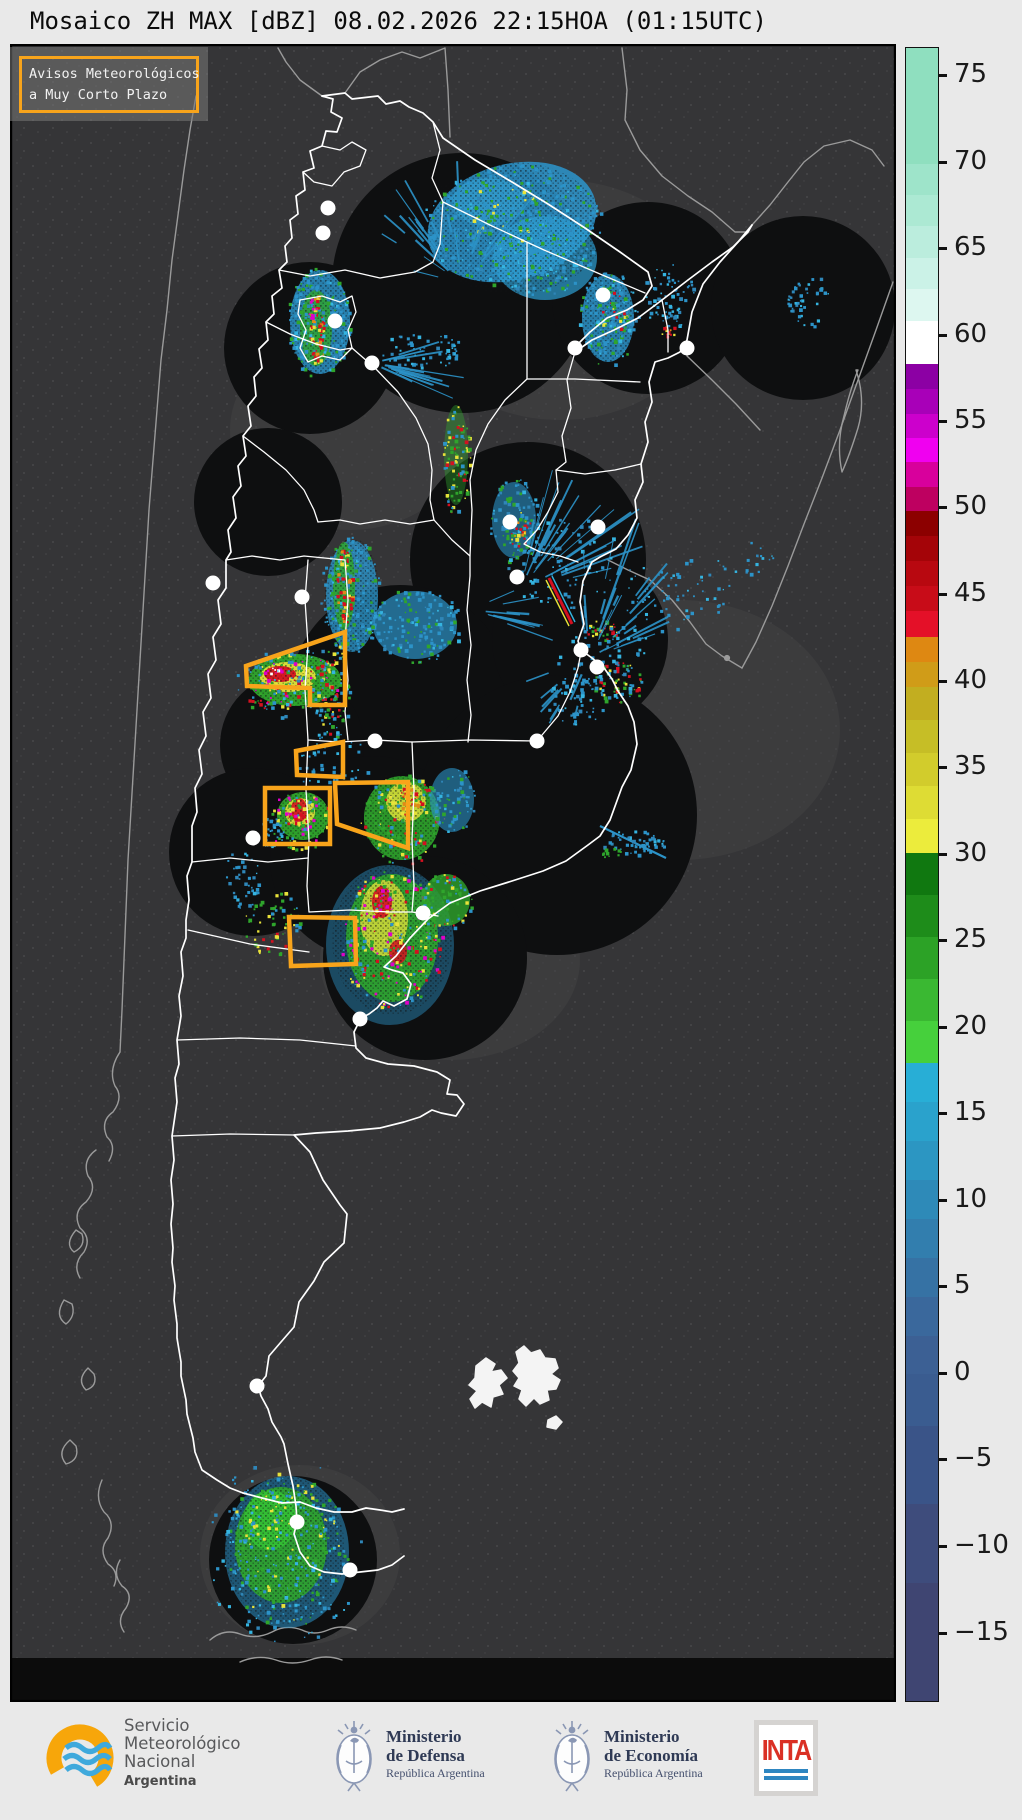 This screenshot has width=1022, height=1820. I want to click on colorbar-tick-label: 35, so click(971, 766).